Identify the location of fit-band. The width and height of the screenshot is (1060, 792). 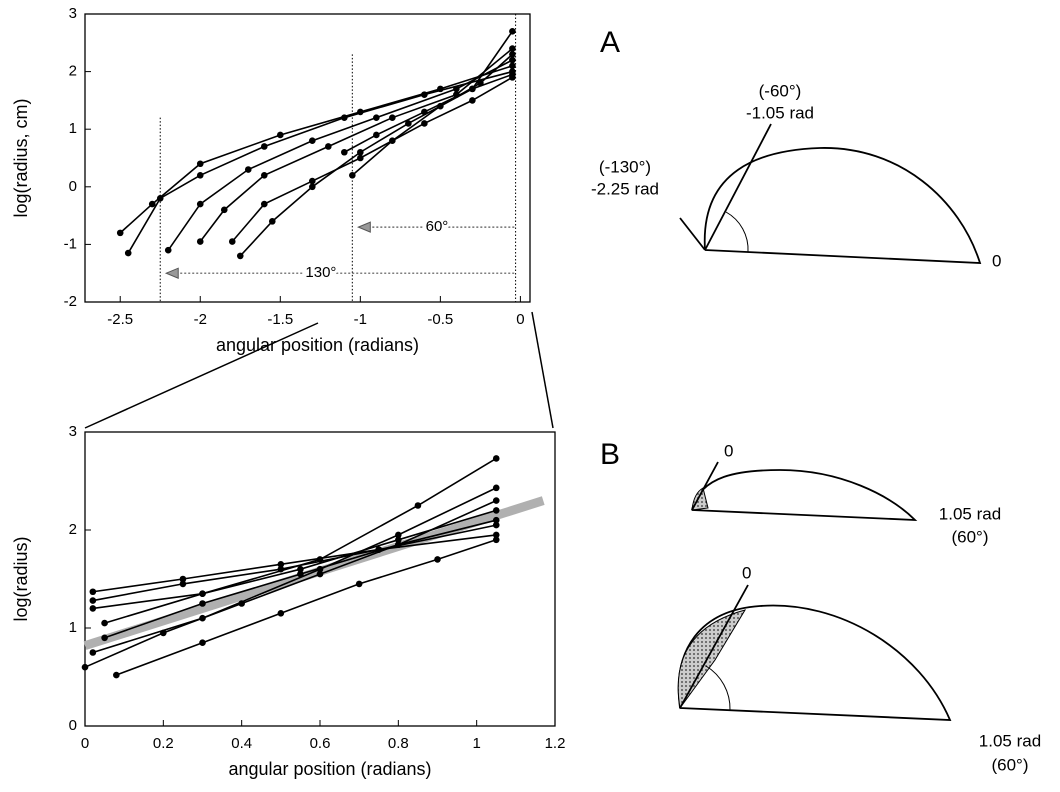
(314, 573).